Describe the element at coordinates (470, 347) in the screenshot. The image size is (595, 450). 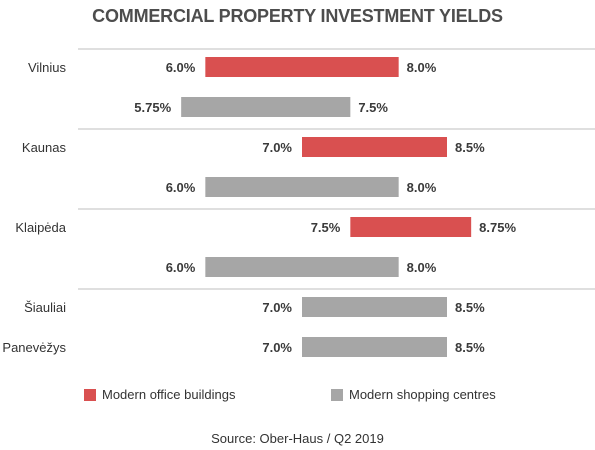
I see `max-label-panevezys-shopping: 8.5%` at that location.